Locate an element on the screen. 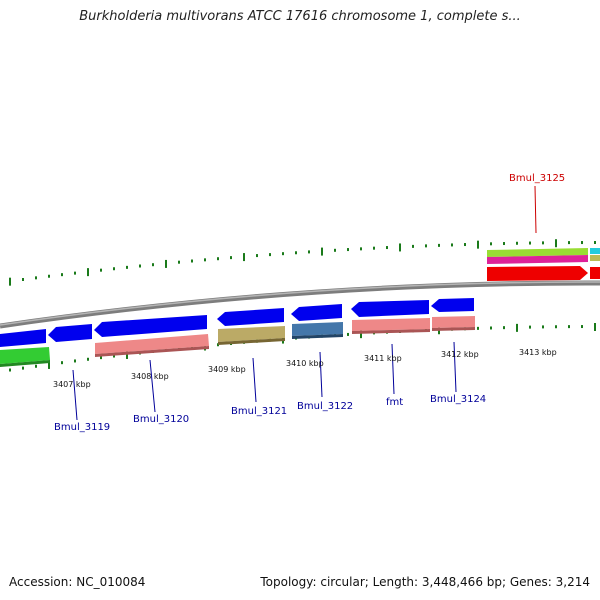  gene-label-fmt: fmt is located at coordinates (394, 402).